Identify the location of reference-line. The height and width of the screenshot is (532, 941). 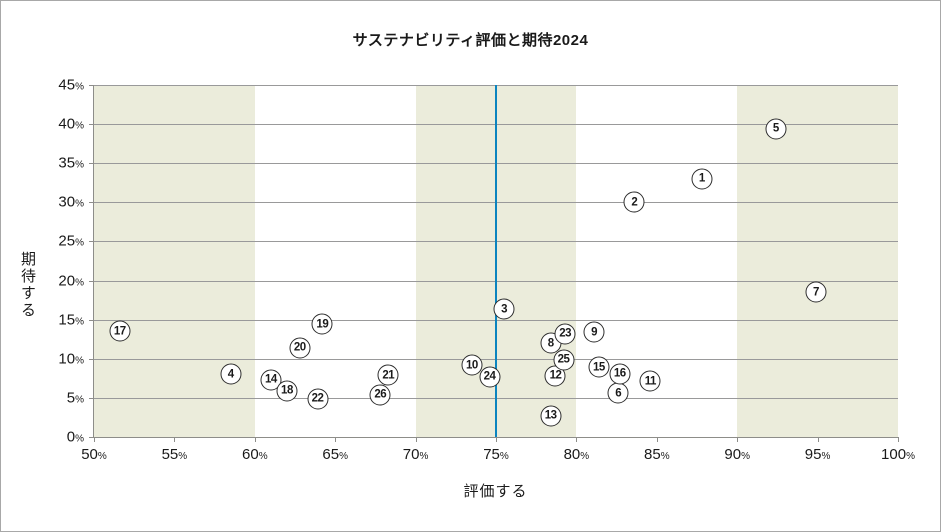
(496, 261).